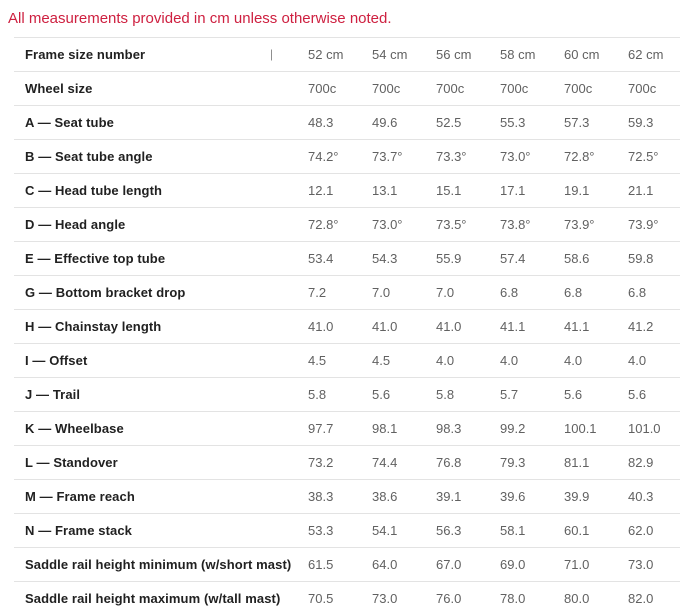  What do you see at coordinates (515, 156) in the screenshot?
I see `cell-value: 73.0°` at bounding box center [515, 156].